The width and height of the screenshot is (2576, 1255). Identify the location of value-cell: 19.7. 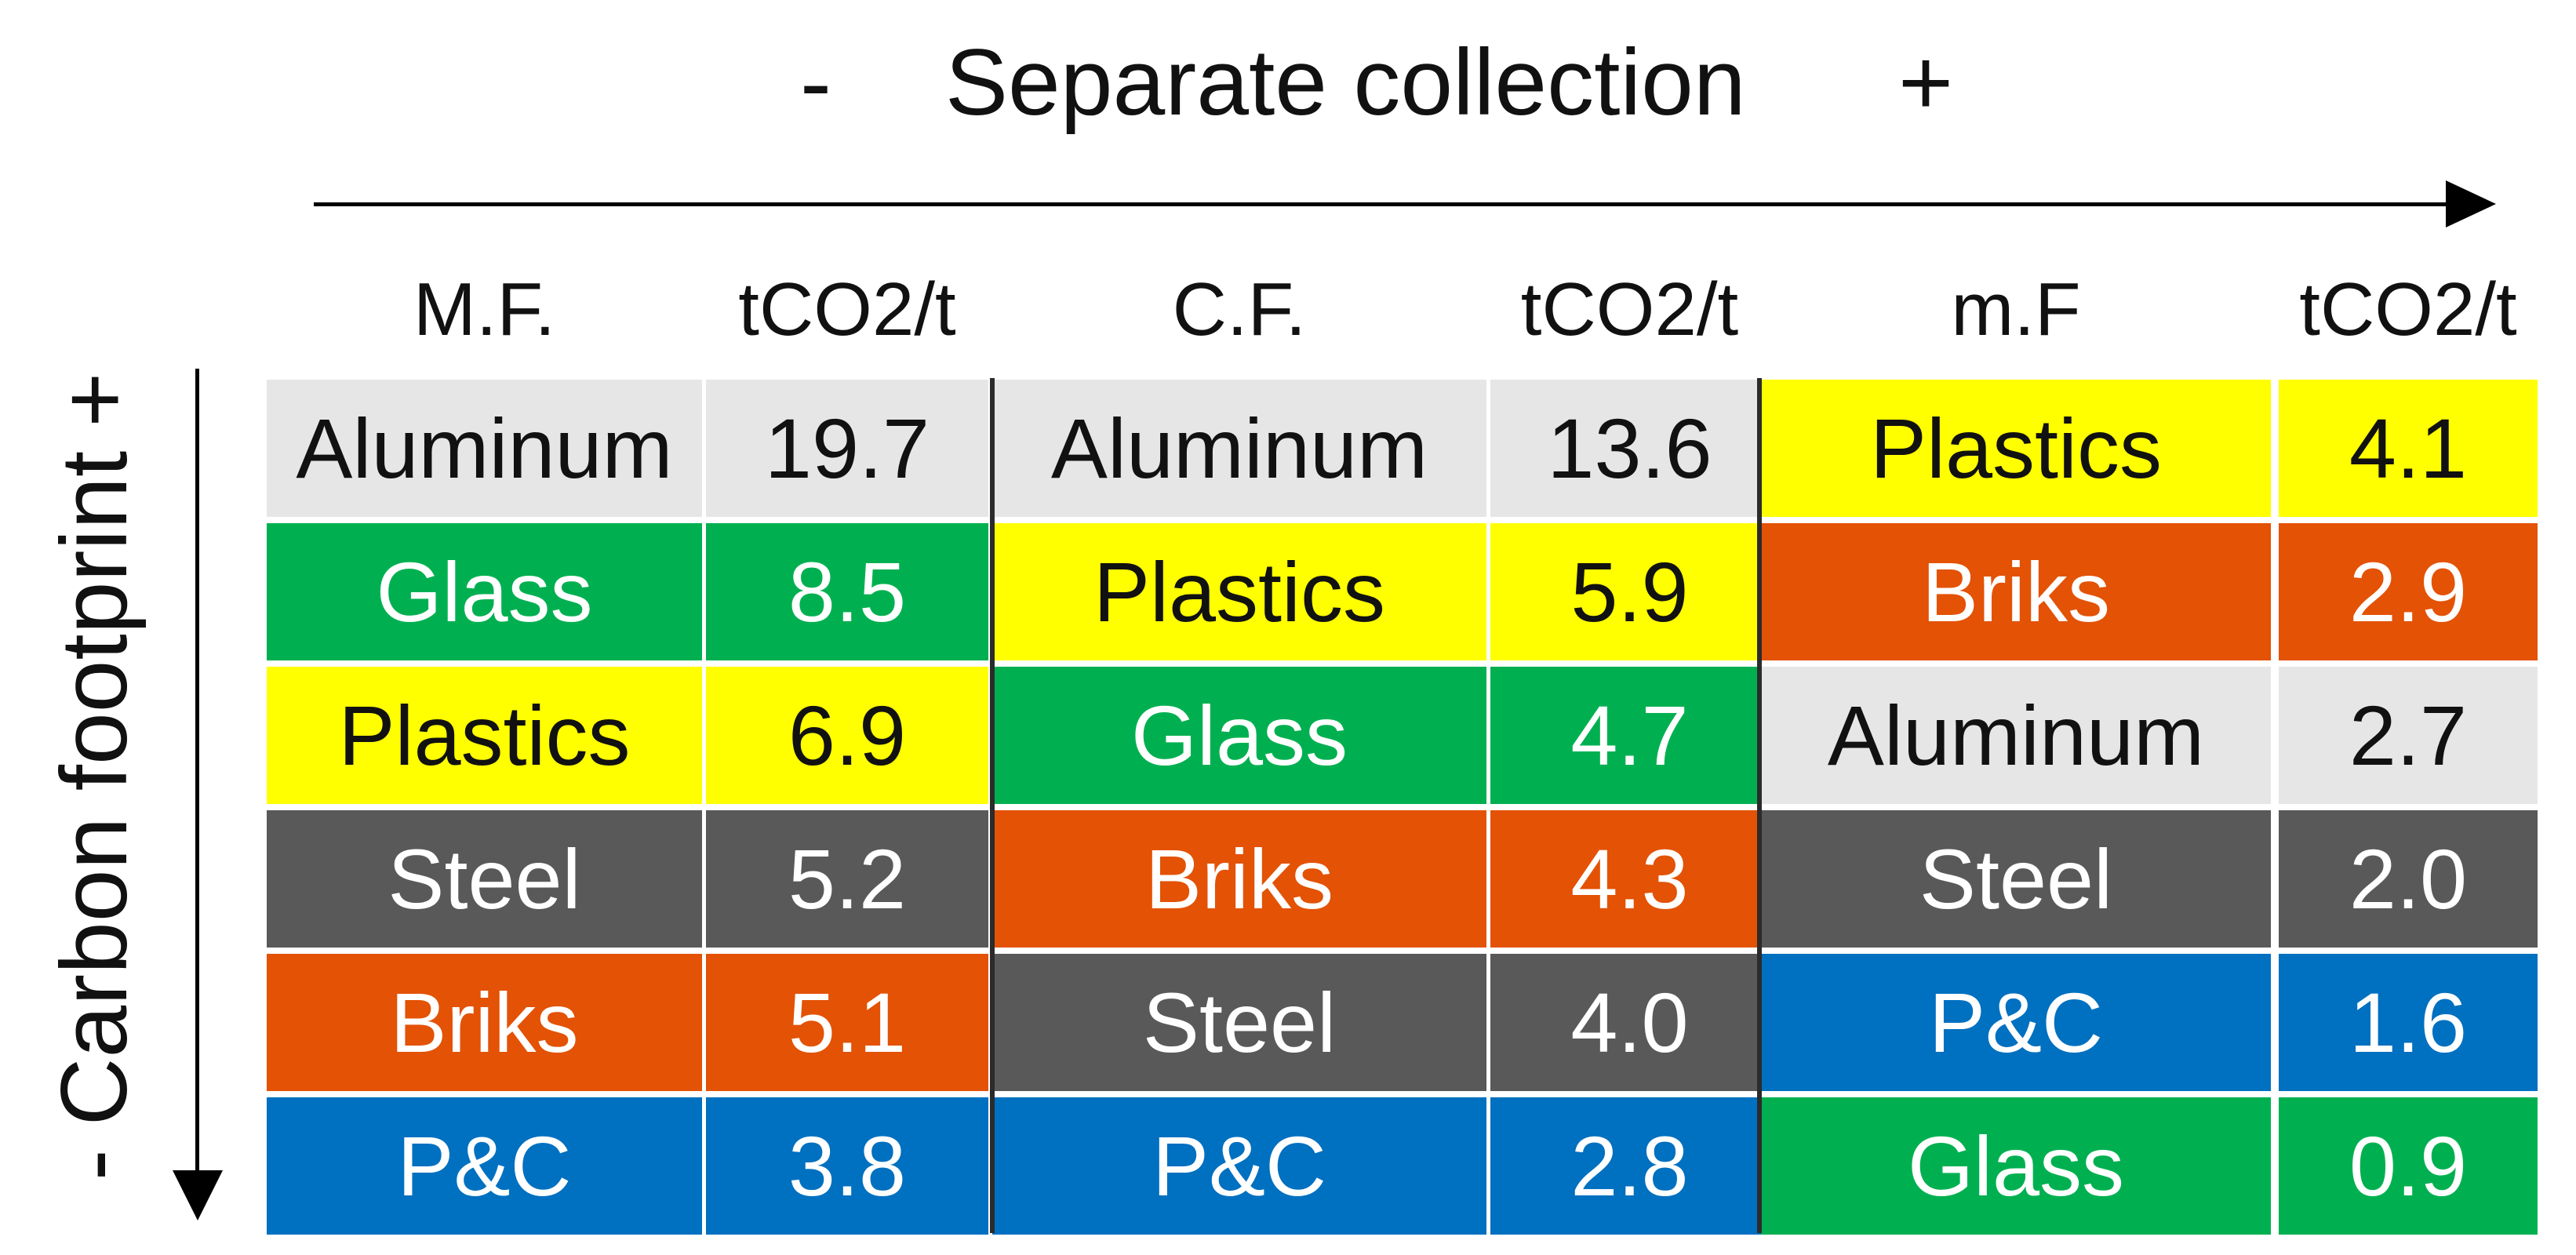
(847, 449).